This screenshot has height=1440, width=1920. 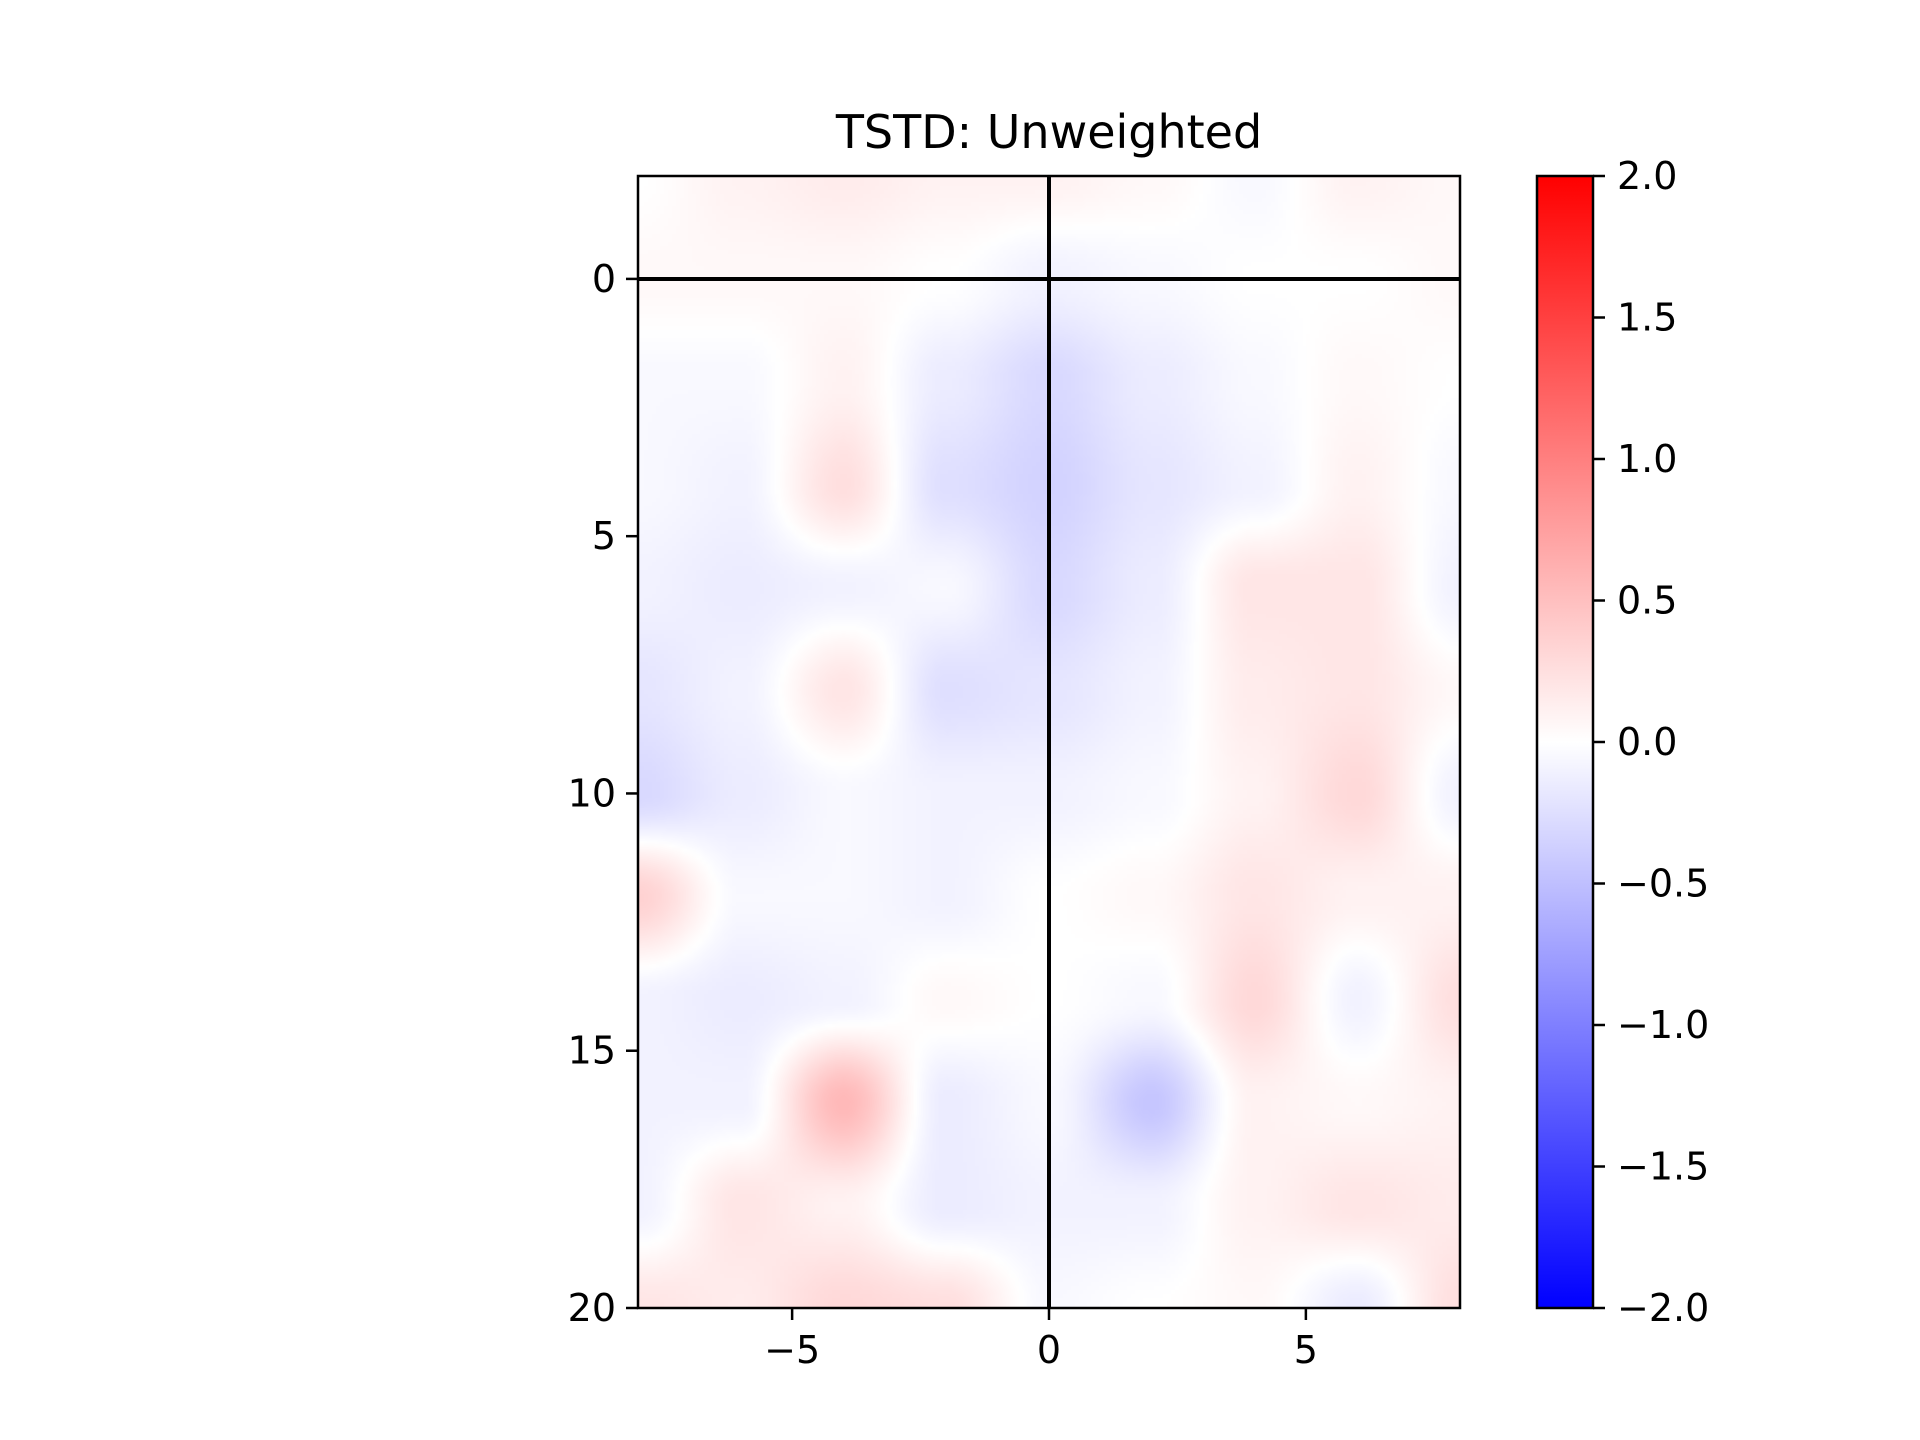 What do you see at coordinates (1663, 1167) in the screenshot?
I see `colorbar-tick-label: −1.5` at bounding box center [1663, 1167].